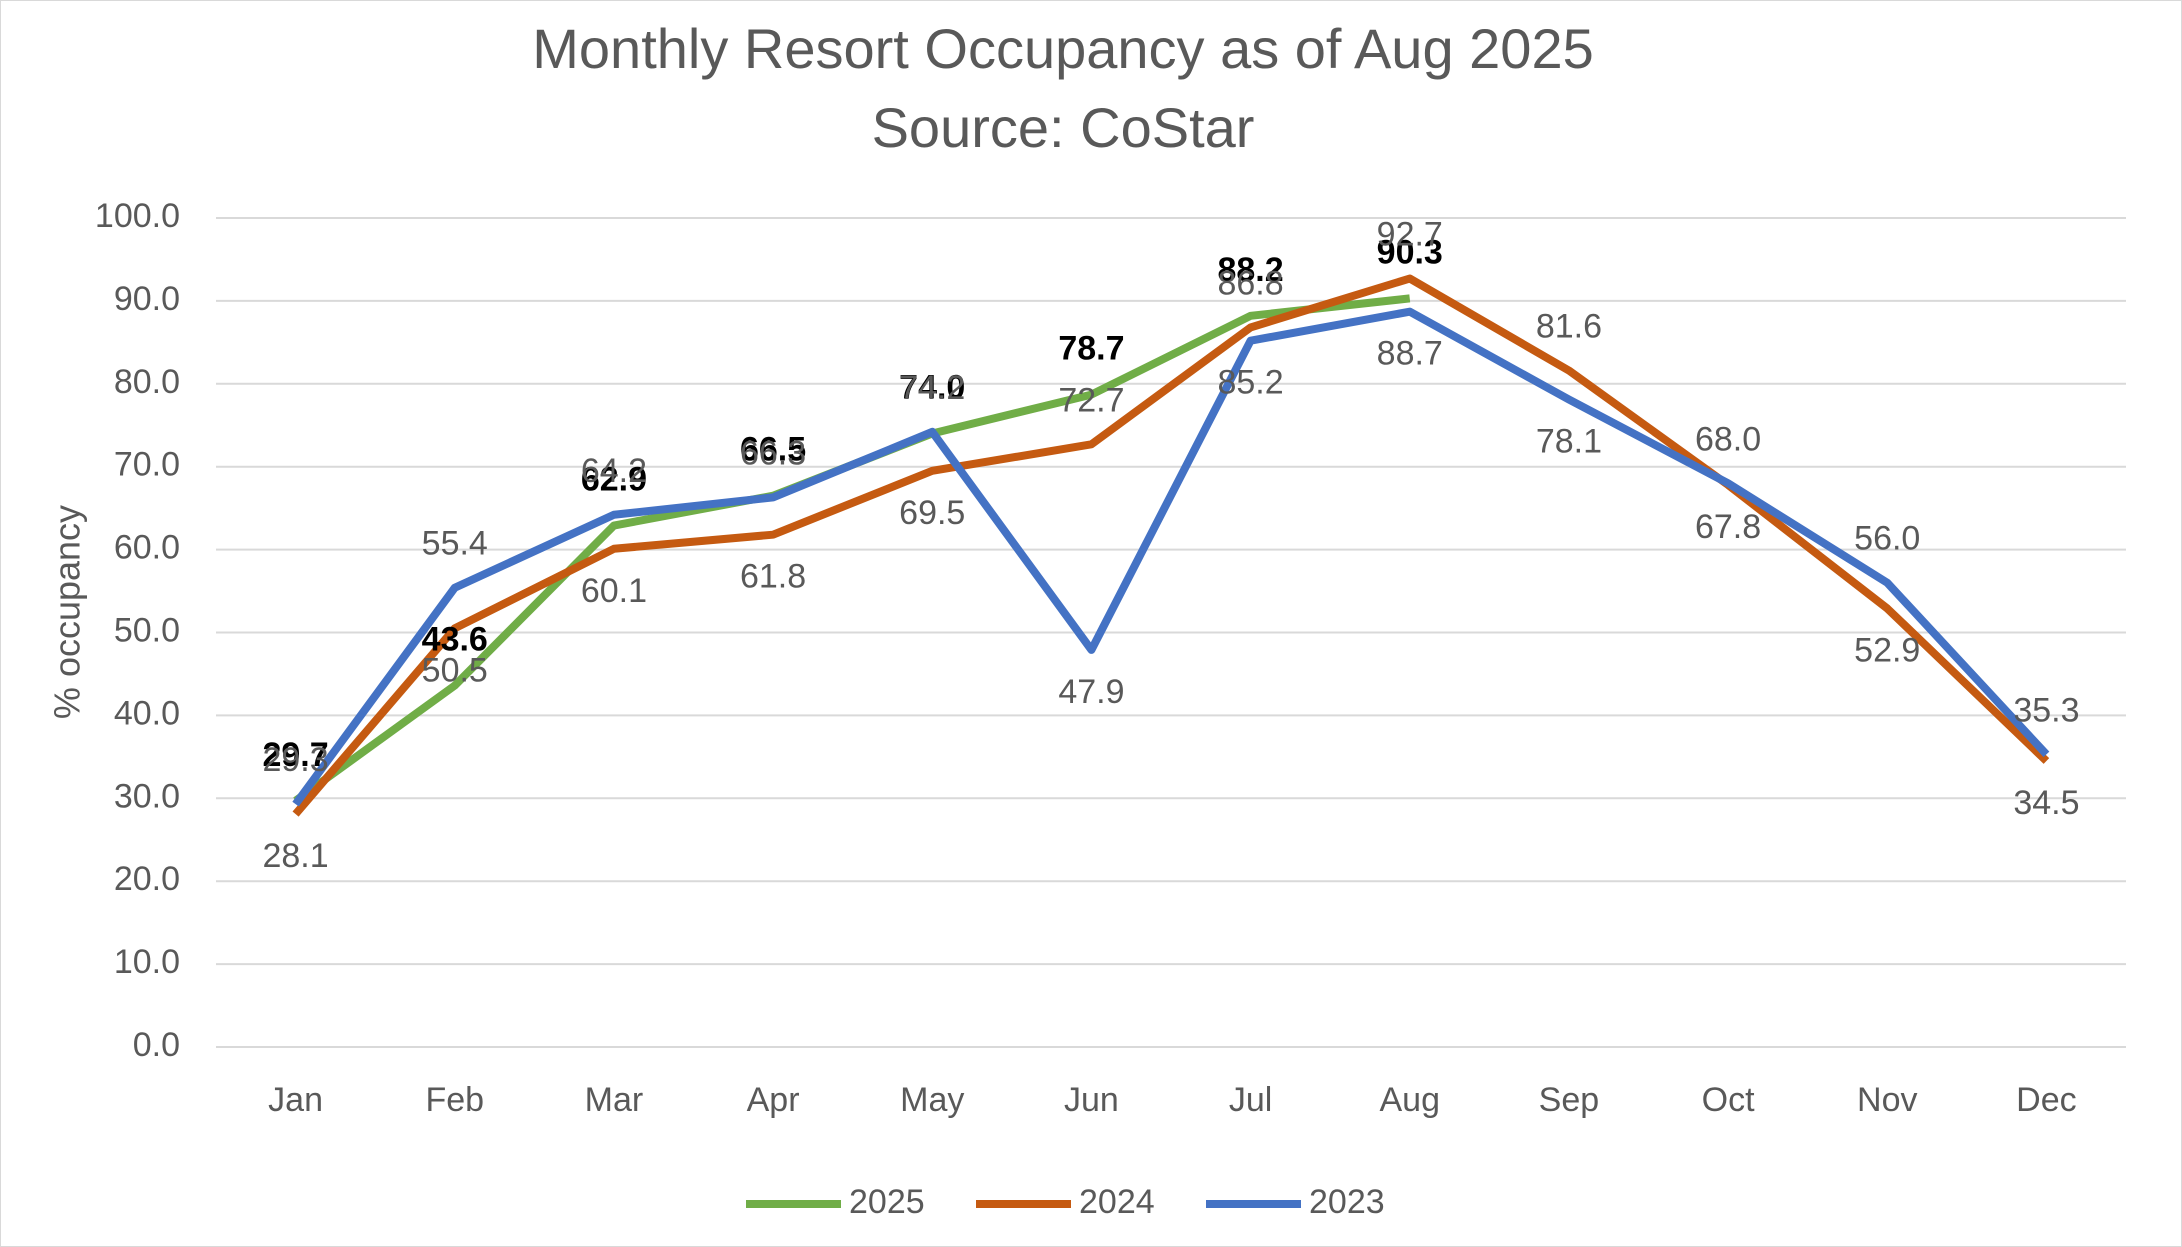 The height and width of the screenshot is (1247, 2182). Describe the element at coordinates (2046, 803) in the screenshot. I see `data-label: 34.5` at that location.